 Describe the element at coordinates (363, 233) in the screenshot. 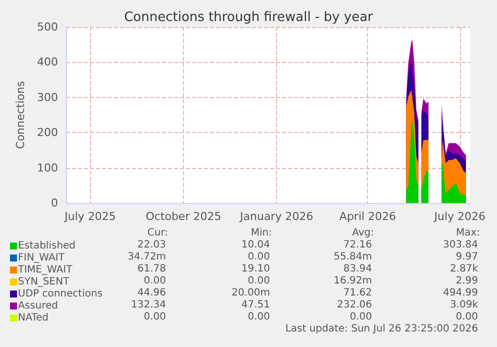

I see `text: Avg:` at that location.